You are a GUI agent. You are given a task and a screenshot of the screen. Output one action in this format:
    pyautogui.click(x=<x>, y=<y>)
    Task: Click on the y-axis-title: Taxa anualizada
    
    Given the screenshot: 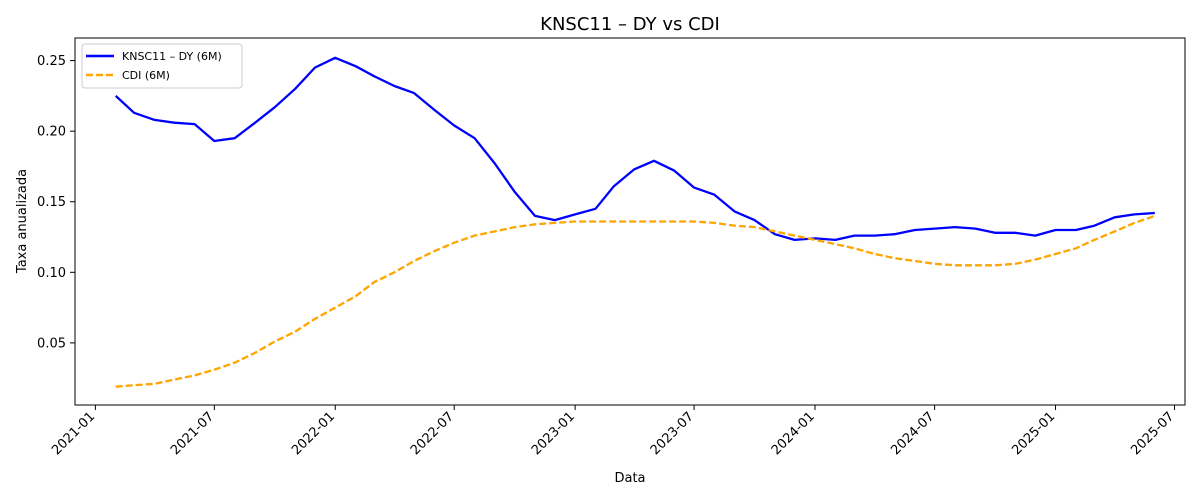 What is the action you would take?
    pyautogui.click(x=22, y=221)
    